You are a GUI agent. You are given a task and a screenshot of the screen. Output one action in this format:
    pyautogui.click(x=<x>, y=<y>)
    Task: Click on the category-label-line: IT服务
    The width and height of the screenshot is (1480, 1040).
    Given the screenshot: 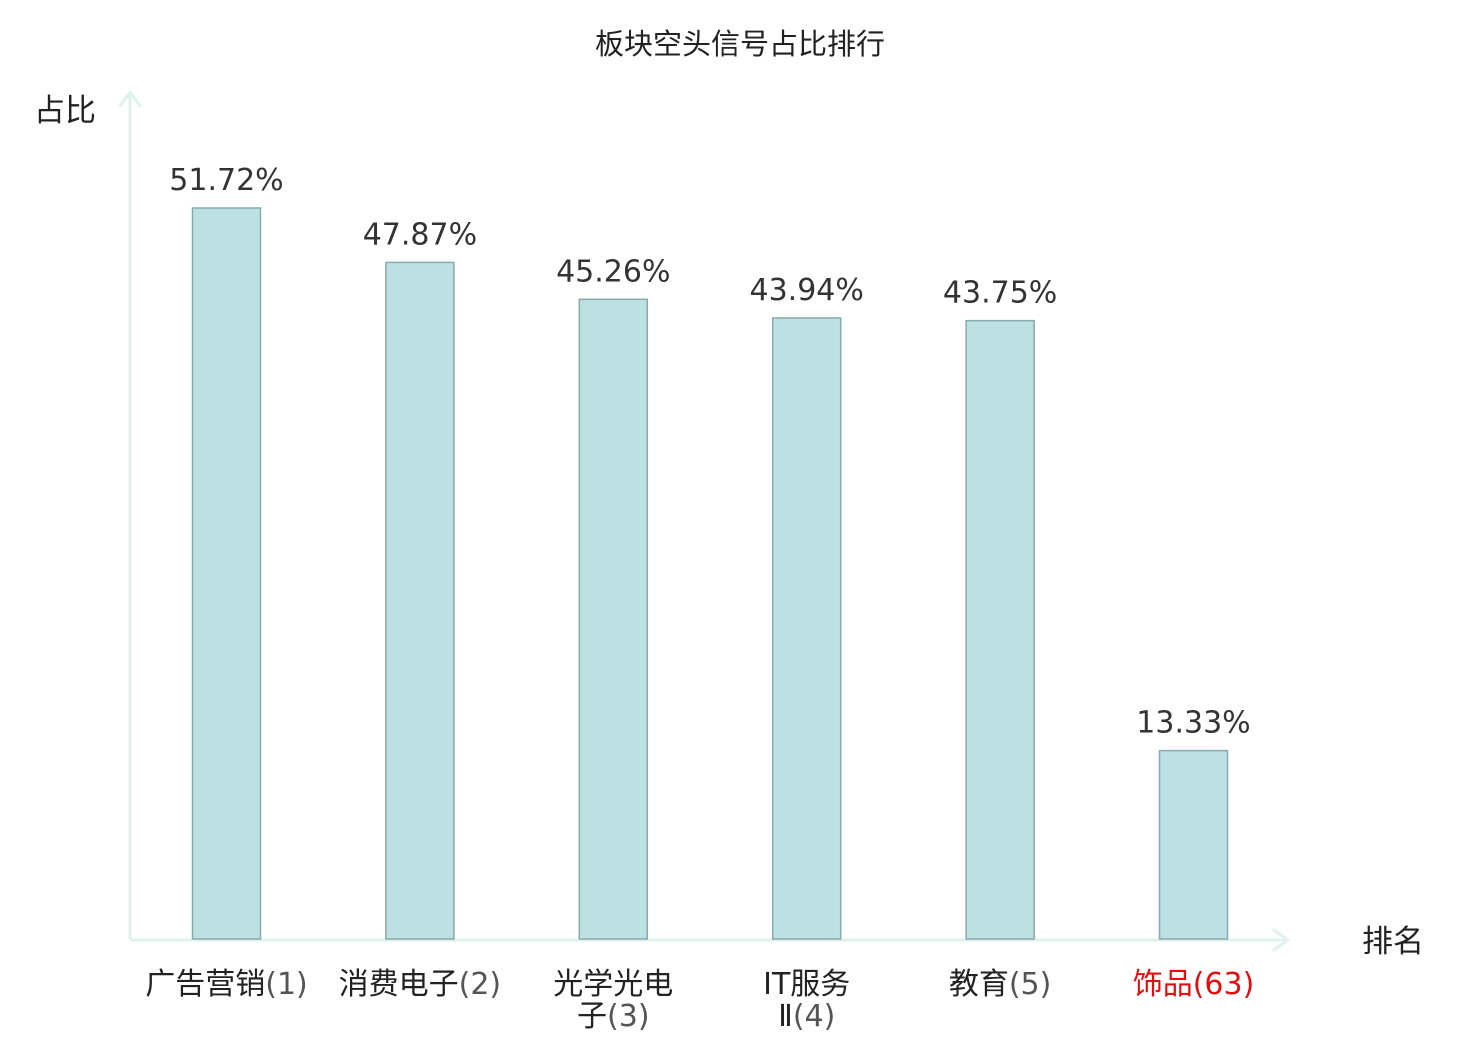 What is the action you would take?
    pyautogui.click(x=806, y=984)
    